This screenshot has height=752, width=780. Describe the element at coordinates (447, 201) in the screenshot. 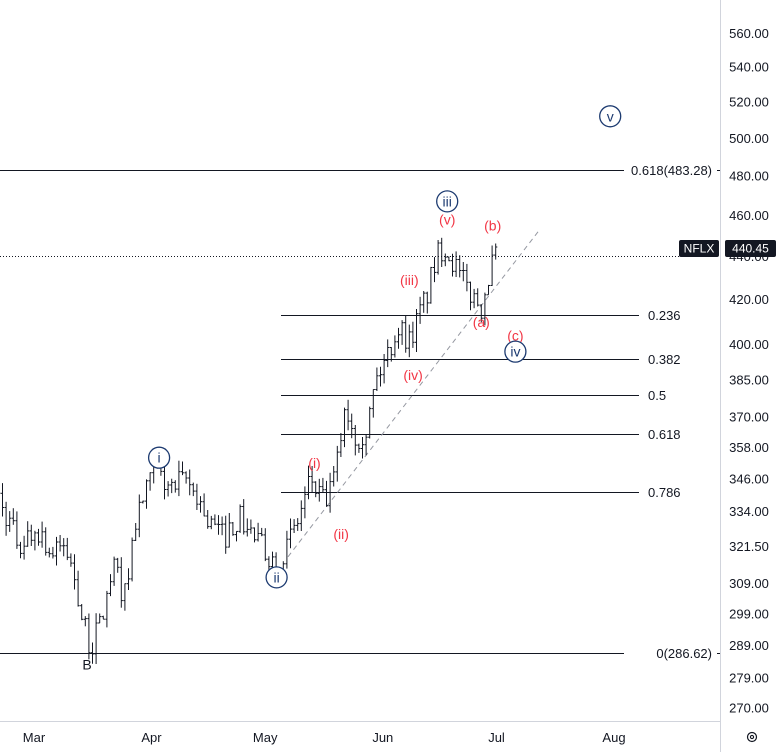

I see `wave-label-iii: iii` at that location.